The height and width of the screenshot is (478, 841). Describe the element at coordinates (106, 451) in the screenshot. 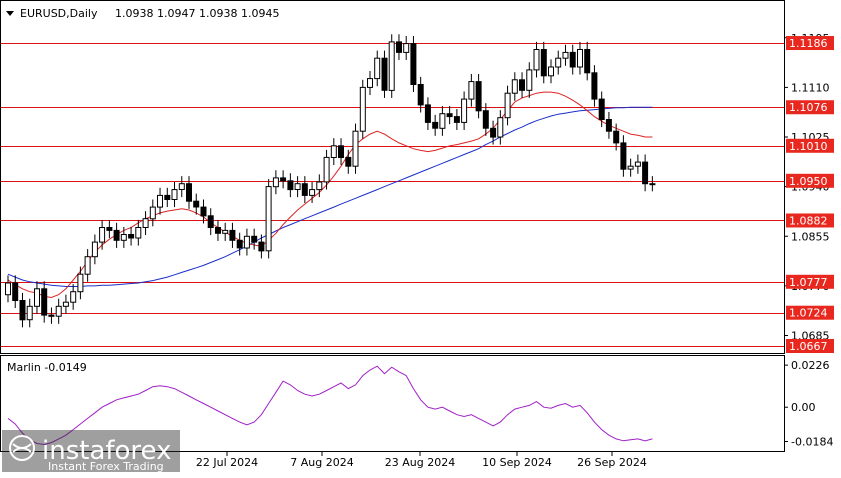

I see `watermark-brand: instaforex` at that location.